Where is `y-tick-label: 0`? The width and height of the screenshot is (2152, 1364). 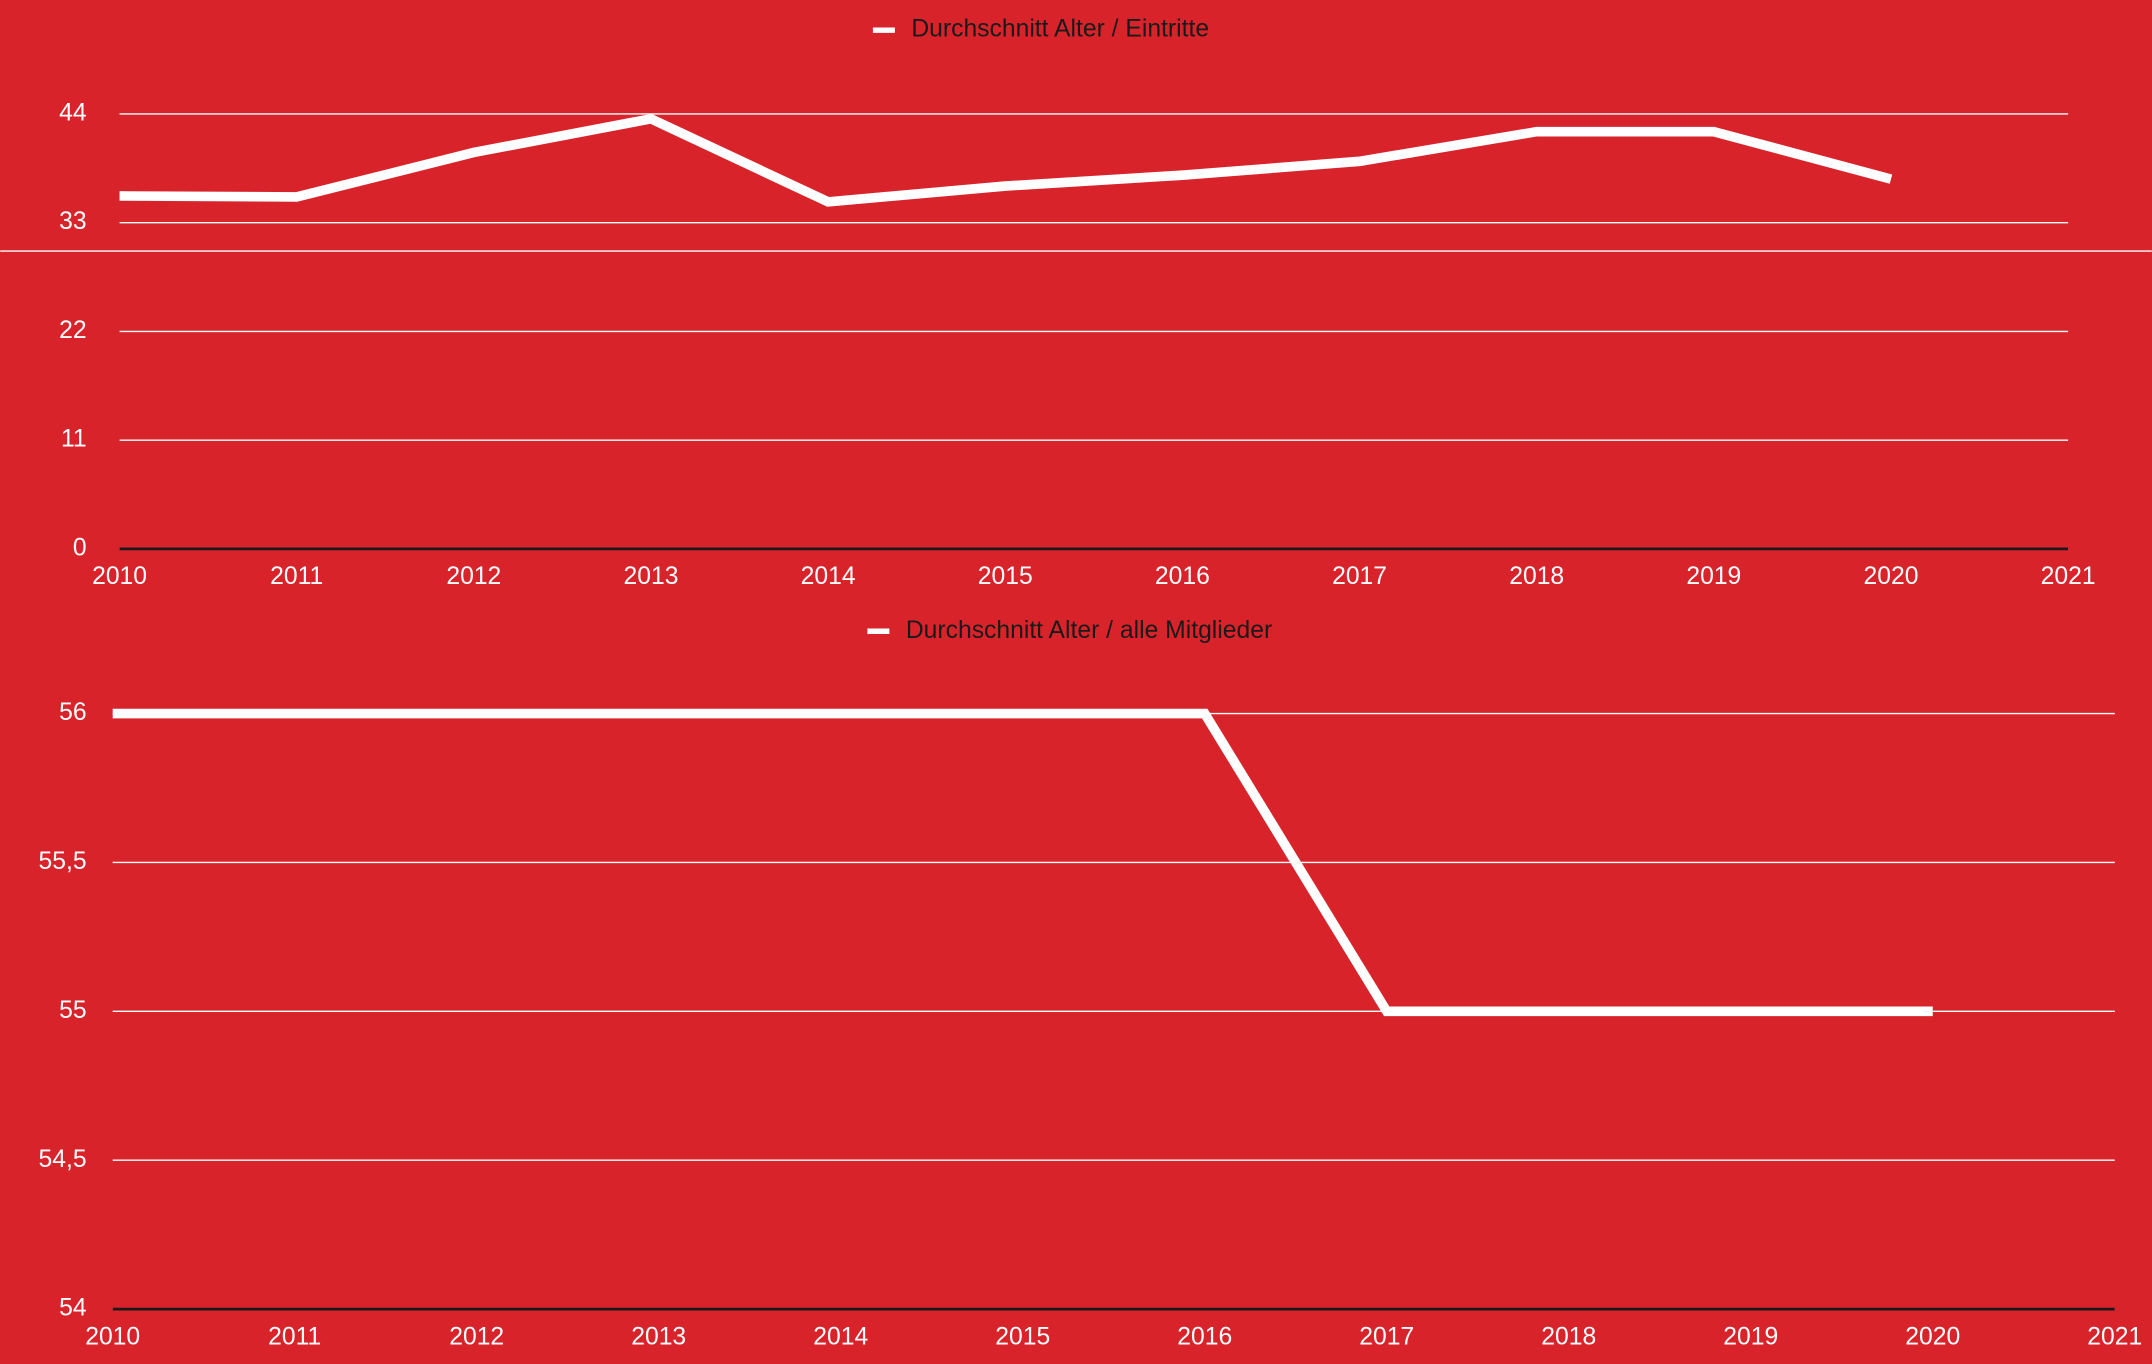 y-tick-label: 0 is located at coordinates (80, 547).